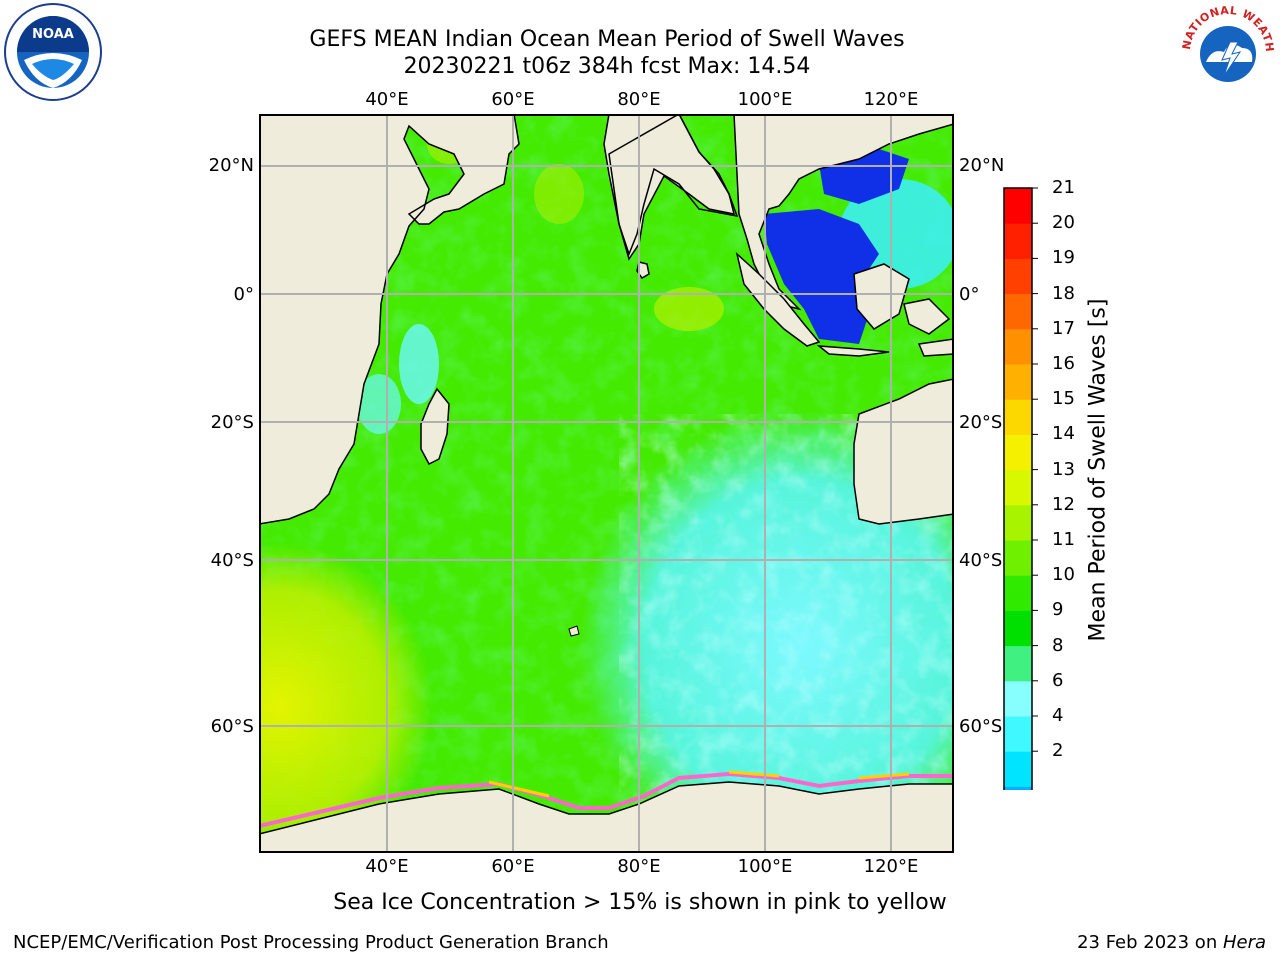 This screenshot has height=960, width=1280. I want to click on lat-label-right: 40°S, so click(981, 560).